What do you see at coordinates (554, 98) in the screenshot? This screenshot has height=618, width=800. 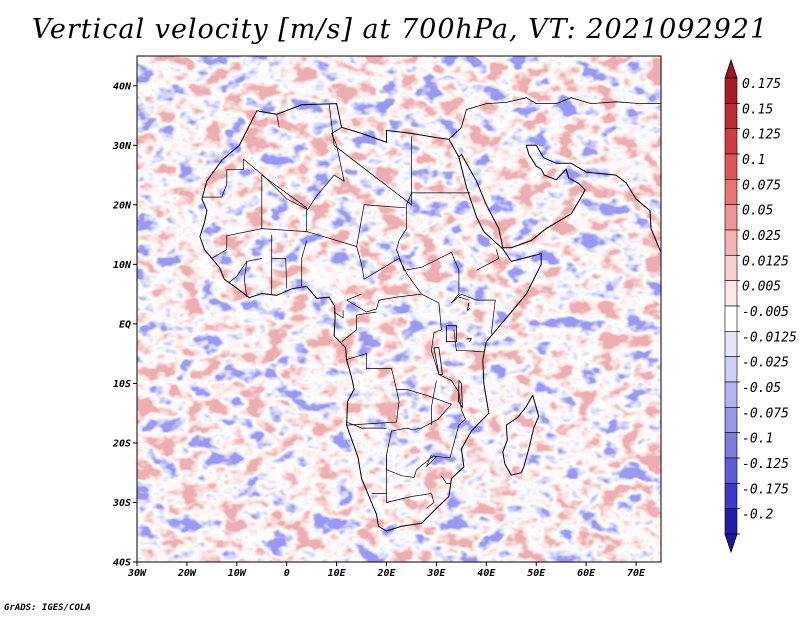 I see `asia-border-line` at bounding box center [554, 98].